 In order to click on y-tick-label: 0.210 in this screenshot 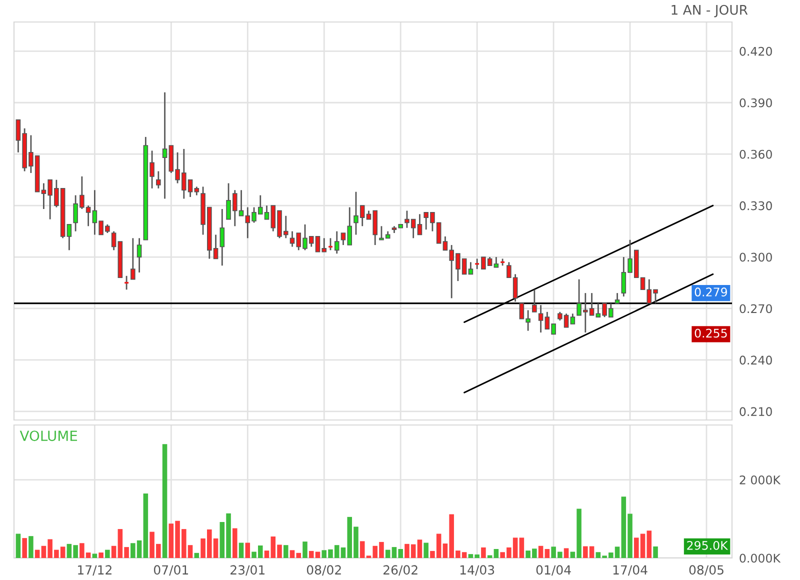, I will do `click(756, 411)`.